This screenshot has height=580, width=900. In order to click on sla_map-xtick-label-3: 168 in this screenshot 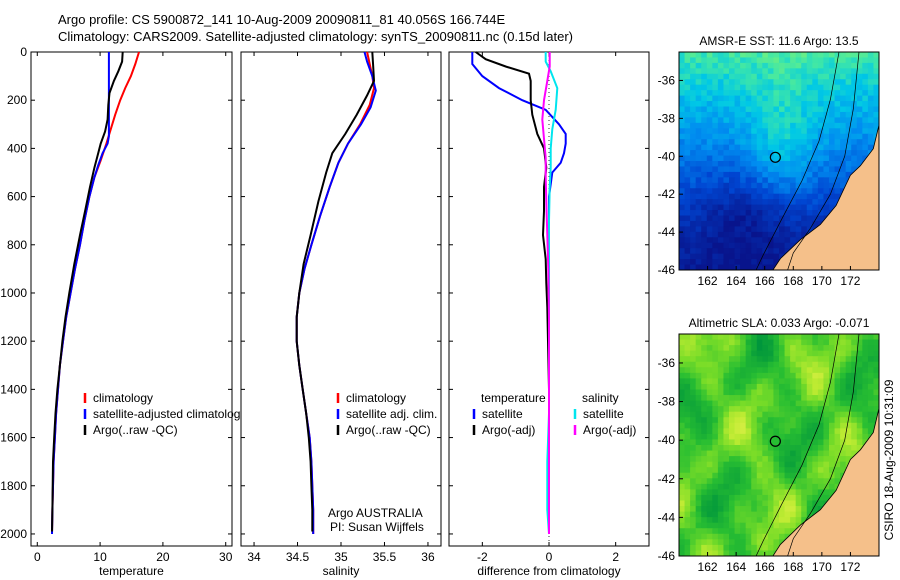, I will do `click(793, 567)`.